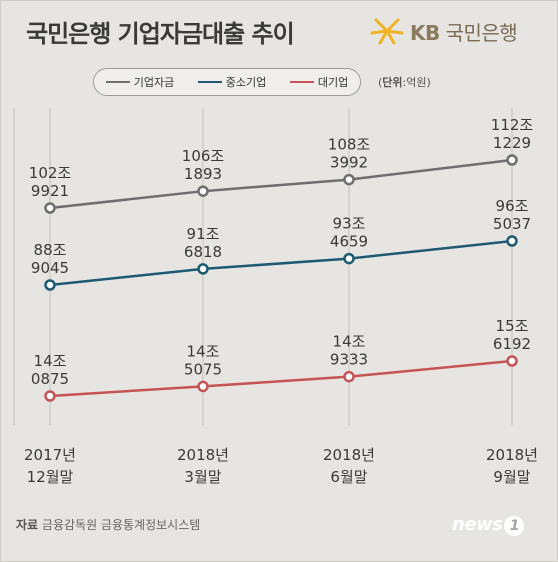 This screenshot has height=562, width=558. I want to click on data-label: 88조, so click(50, 250).